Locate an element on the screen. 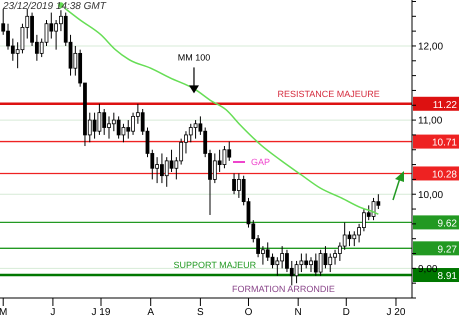  ref-line-label: 11.22 is located at coordinates (445, 105).